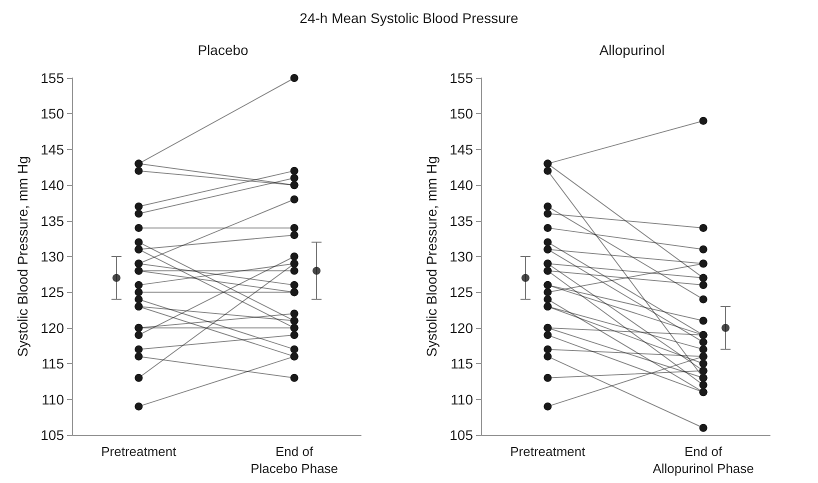  I want to click on x-tick-label: End of Placebo Phase, so click(294, 460).